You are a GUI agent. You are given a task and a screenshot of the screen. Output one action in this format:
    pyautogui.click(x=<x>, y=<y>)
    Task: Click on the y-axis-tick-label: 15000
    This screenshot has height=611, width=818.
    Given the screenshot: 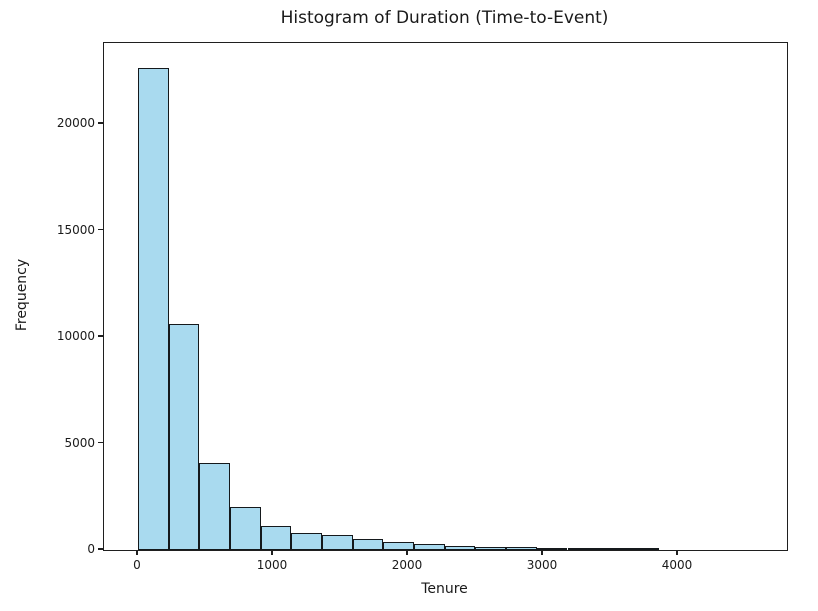 What is the action you would take?
    pyautogui.click(x=75, y=229)
    